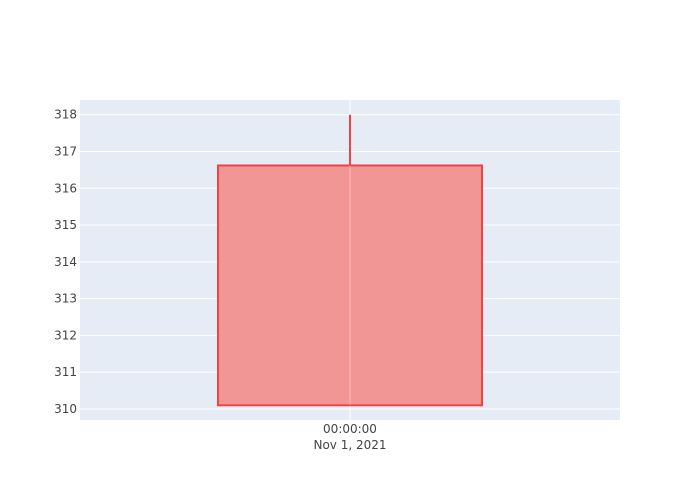  Describe the element at coordinates (349, 437) in the screenshot. I see `x-axis: 00:00:00 Nov 1, 2021` at that location.